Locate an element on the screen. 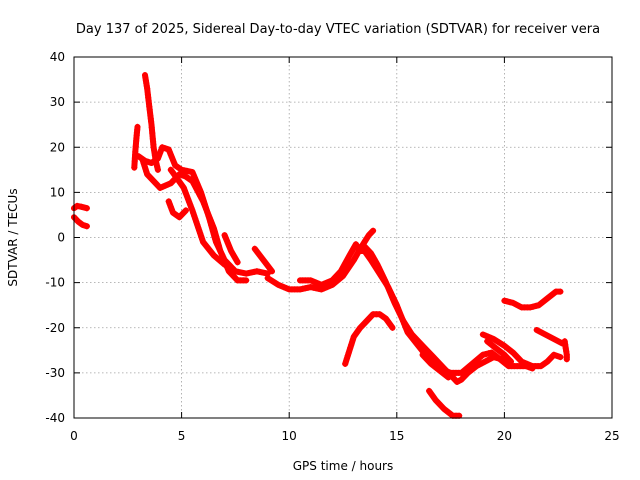 The width and height of the screenshot is (640, 480). x-tick-label: 20 is located at coordinates (504, 436).